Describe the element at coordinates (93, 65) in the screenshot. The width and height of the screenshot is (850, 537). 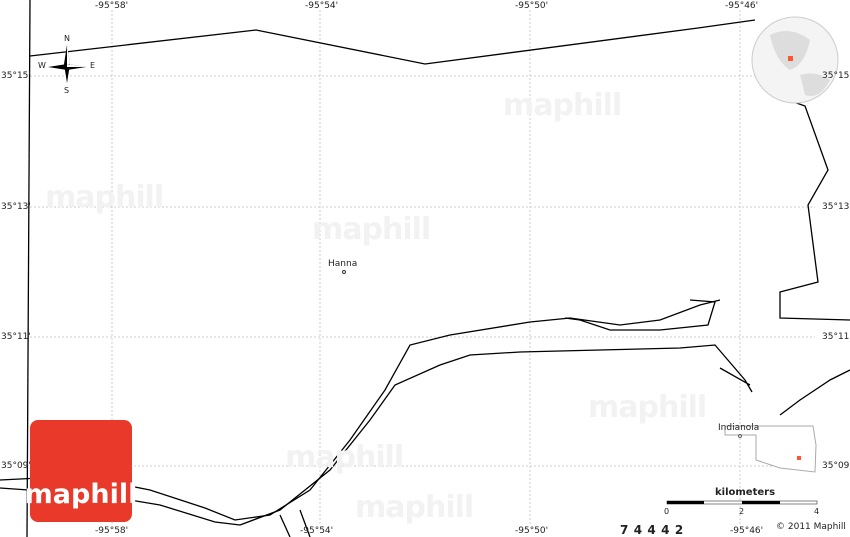
I see `compass-e: E` at that location.